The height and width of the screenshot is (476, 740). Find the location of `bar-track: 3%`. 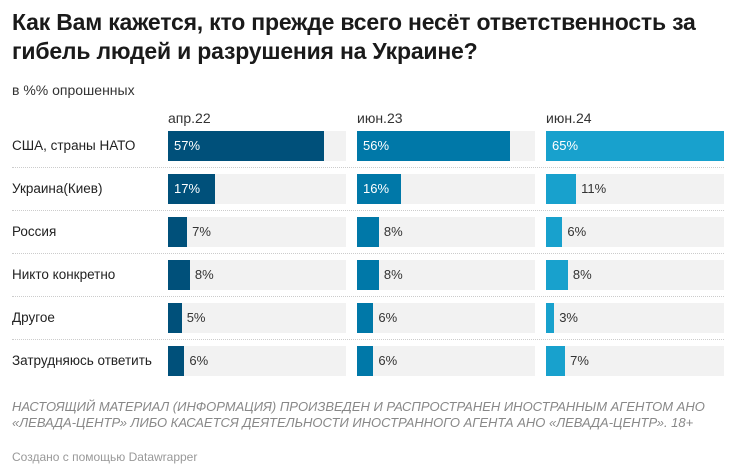

bar-track: 3% is located at coordinates (635, 318).